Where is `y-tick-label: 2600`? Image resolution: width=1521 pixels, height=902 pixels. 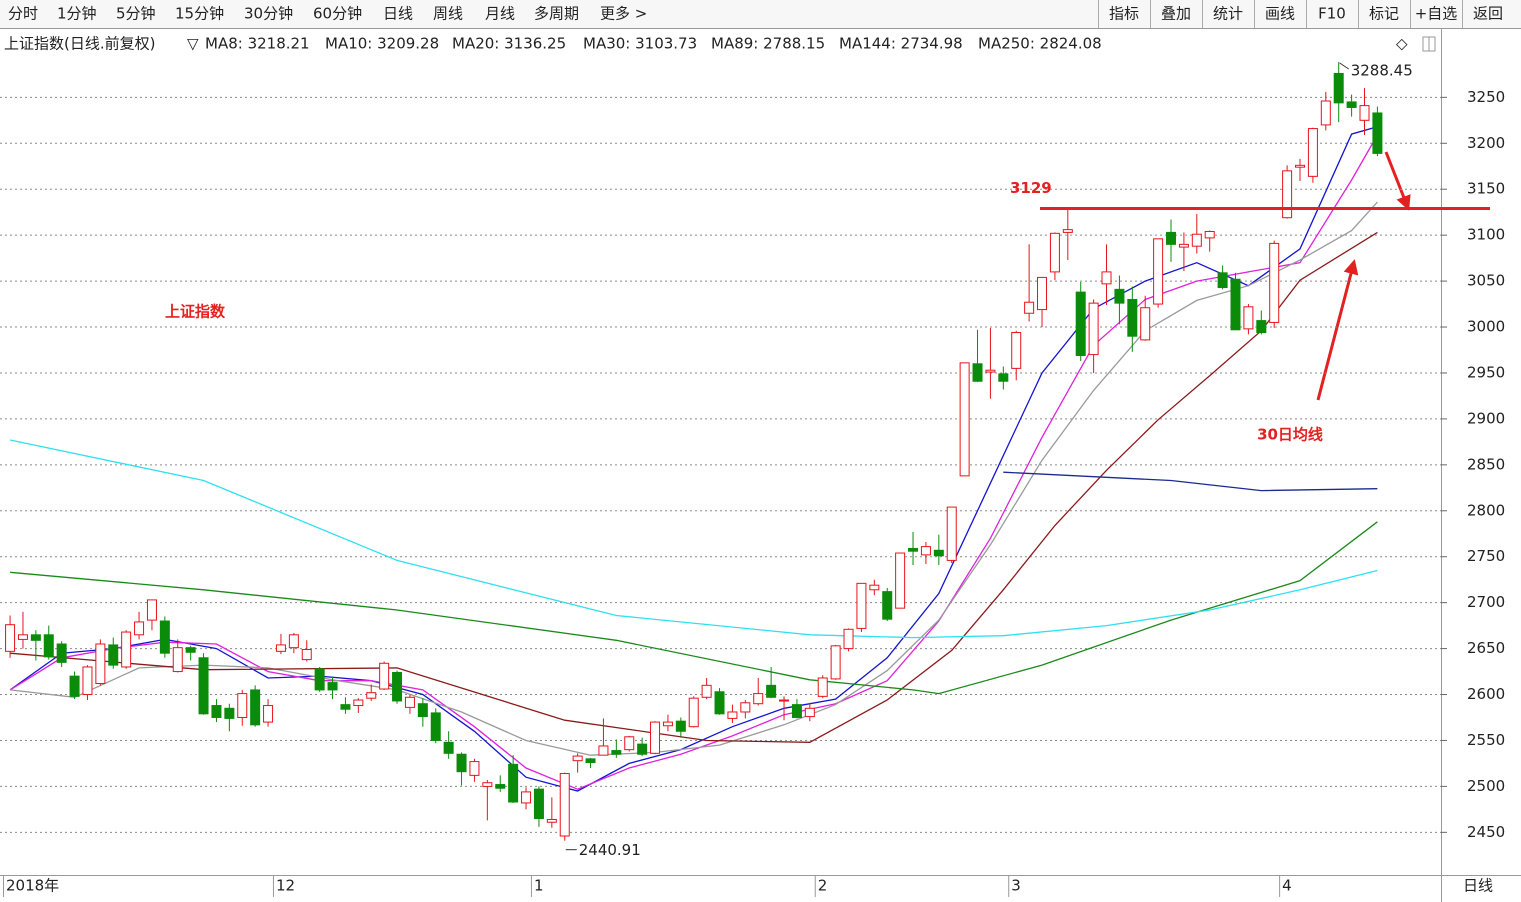 y-tick-label: 2600 is located at coordinates (1486, 694).